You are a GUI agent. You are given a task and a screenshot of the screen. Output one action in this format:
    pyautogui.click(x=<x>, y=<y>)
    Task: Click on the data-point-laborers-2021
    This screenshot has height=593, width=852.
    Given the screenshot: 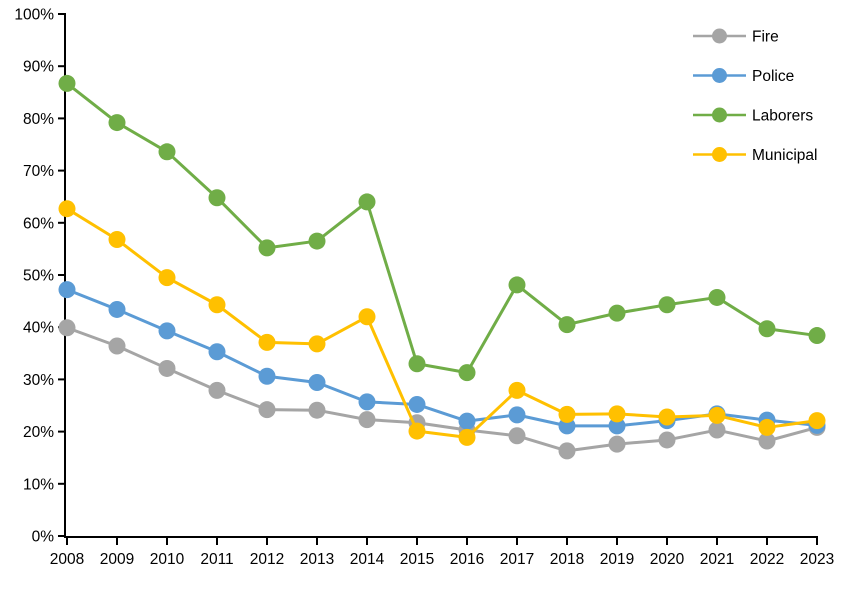 What is the action you would take?
    pyautogui.click(x=717, y=297)
    